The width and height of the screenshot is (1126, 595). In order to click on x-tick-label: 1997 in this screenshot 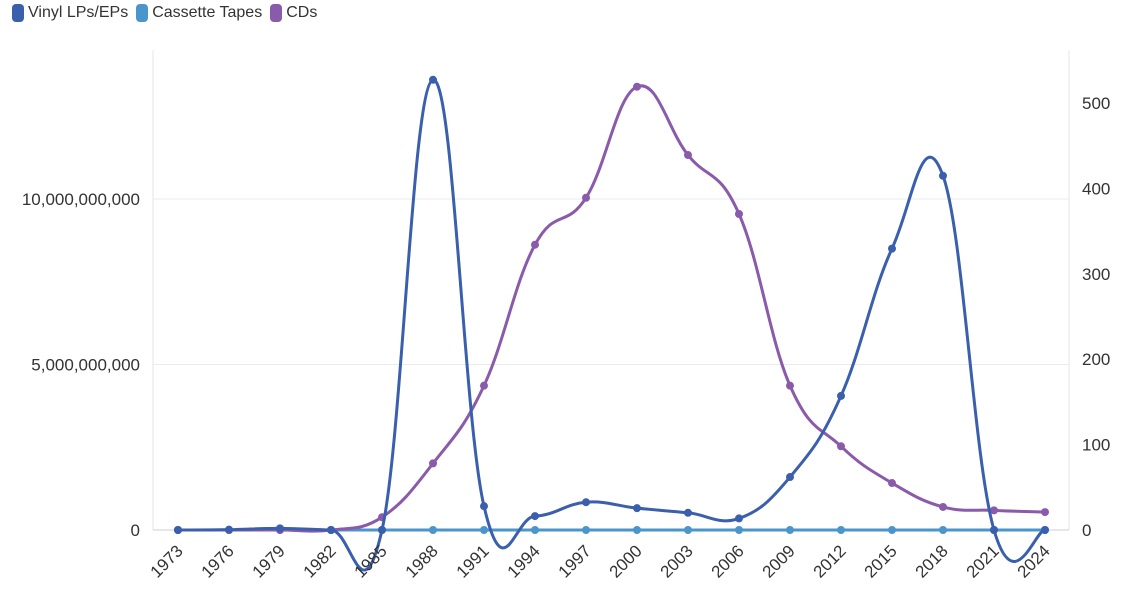, I will do `click(575, 561)`.